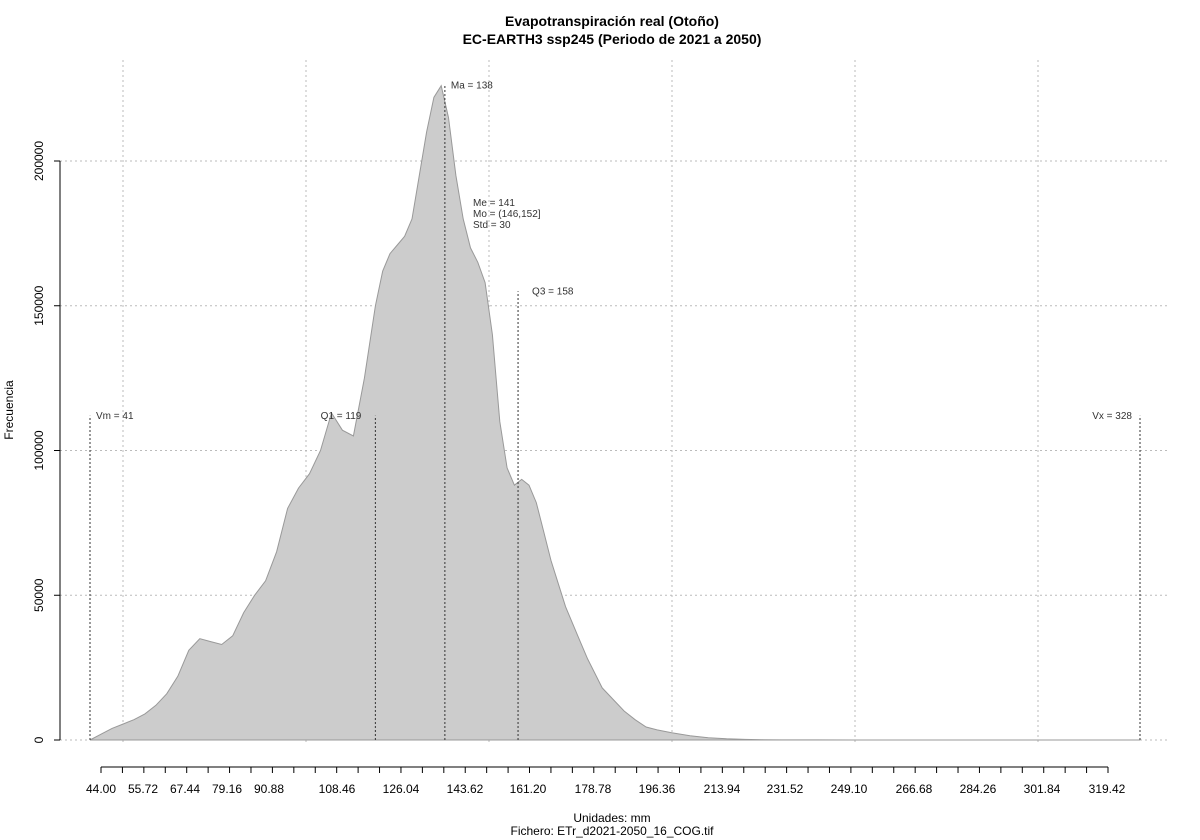  Describe the element at coordinates (472, 86) in the screenshot. I see `annotation-label: Ma = 138` at that location.